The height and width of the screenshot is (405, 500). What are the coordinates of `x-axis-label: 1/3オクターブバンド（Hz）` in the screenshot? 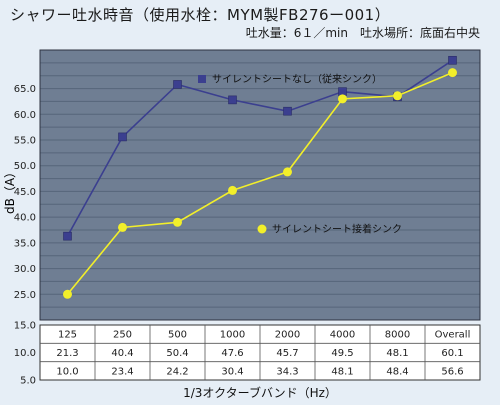 It's located at (260, 392).